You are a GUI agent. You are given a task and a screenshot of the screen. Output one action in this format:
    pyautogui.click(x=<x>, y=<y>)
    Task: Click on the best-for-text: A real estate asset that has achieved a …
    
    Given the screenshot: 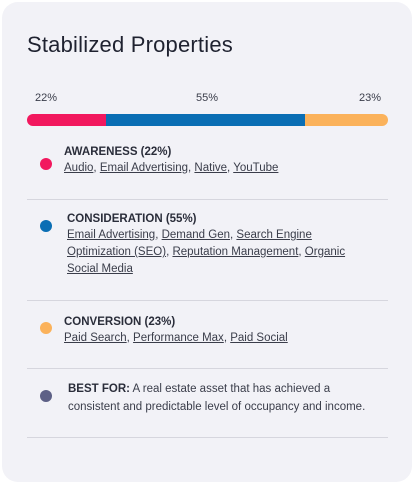 What is the action you would take?
    pyautogui.click(x=217, y=398)
    